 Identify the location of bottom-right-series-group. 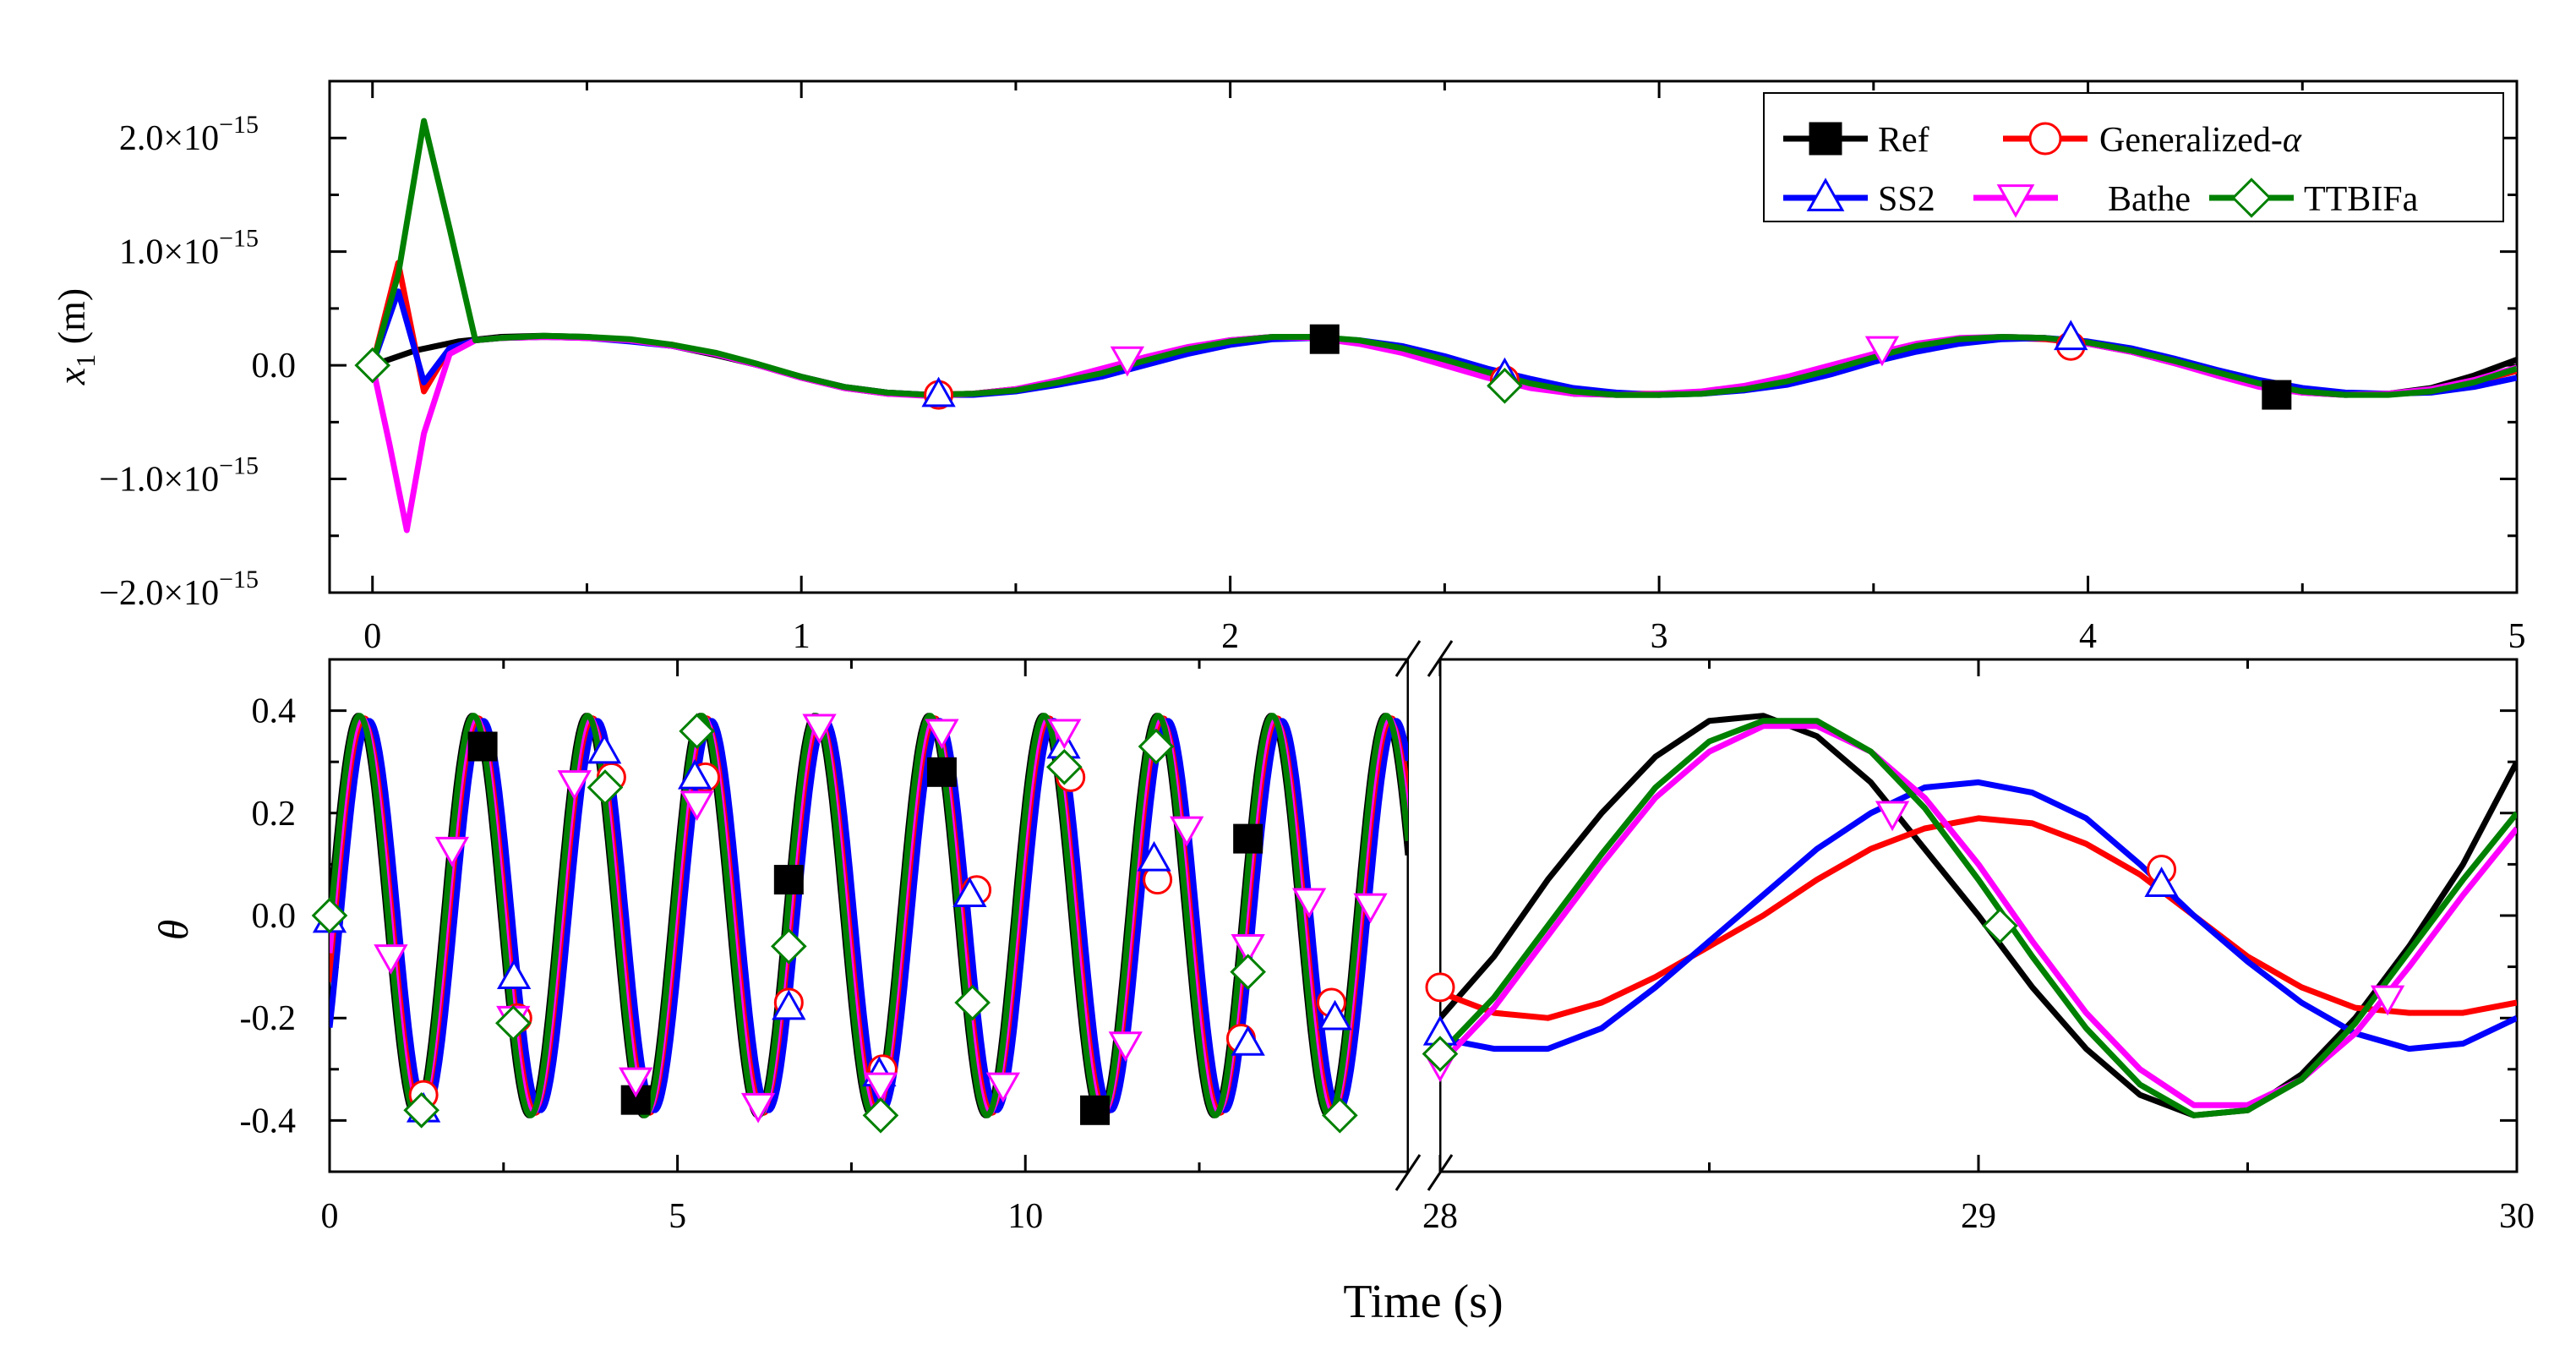
(1978, 915).